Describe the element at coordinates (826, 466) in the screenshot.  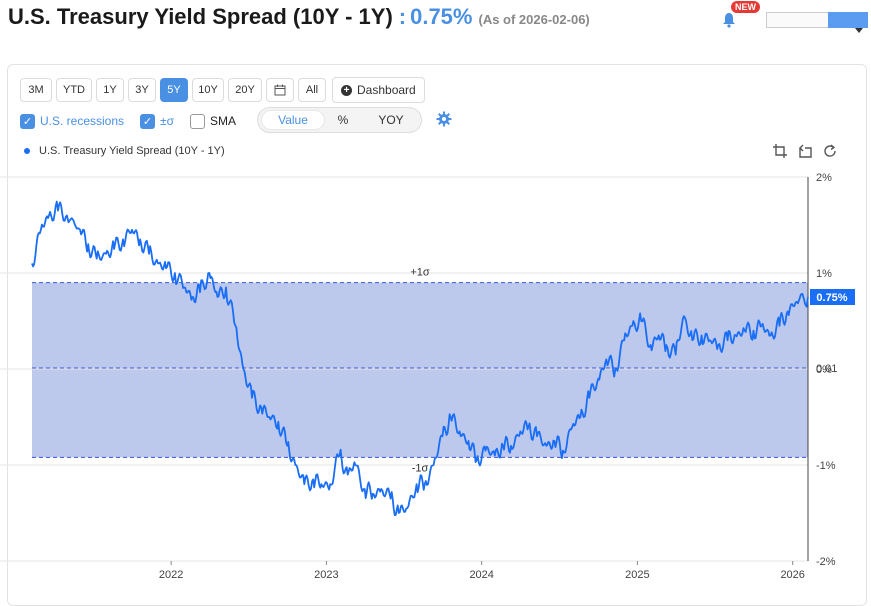
I see `y-tick-label: -1%` at that location.